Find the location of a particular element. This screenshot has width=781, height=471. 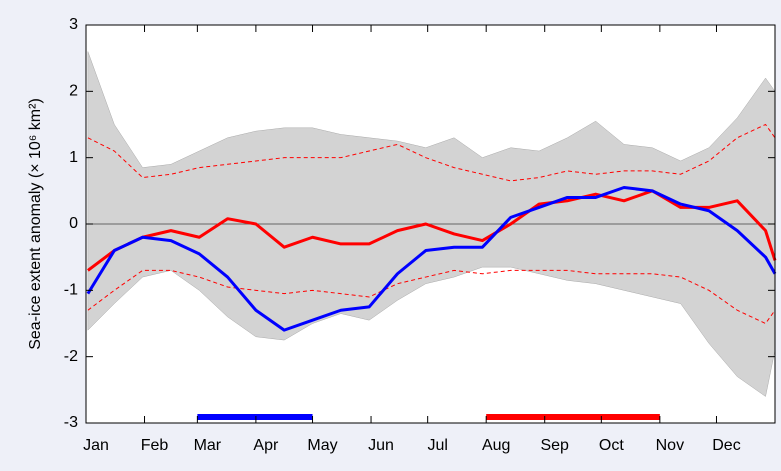

x-tick-label: Jul is located at coordinates (437, 445).